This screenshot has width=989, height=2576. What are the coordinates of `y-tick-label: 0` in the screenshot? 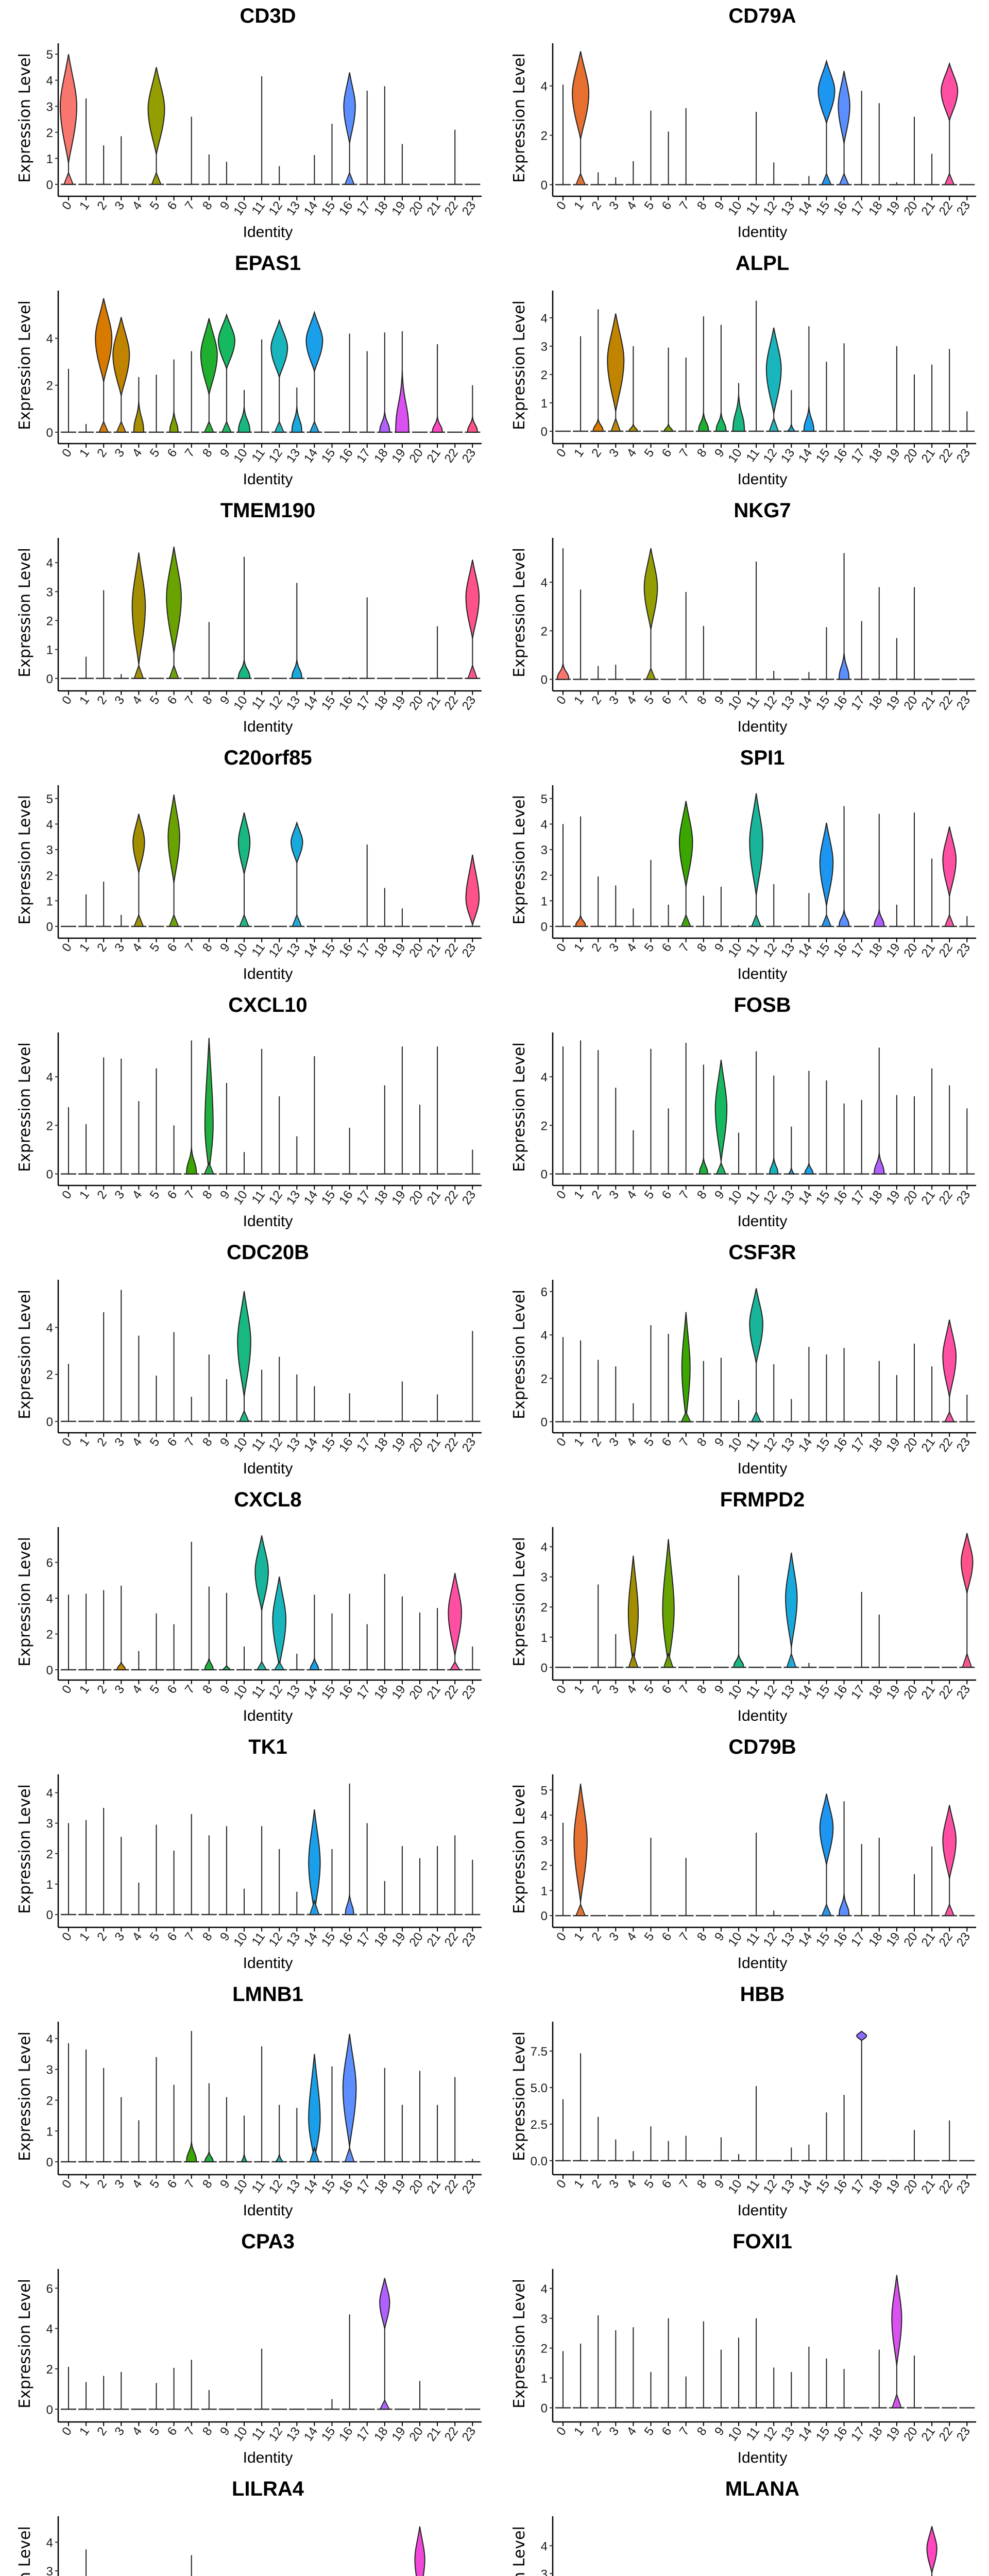 It's located at (544, 2409).